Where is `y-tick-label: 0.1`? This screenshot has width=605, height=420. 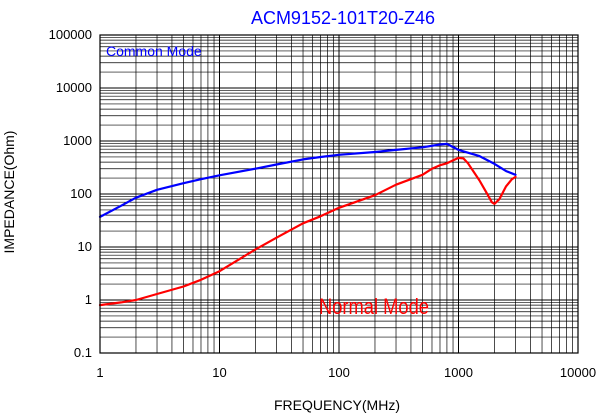 y-tick-label: 0.1 is located at coordinates (83, 352).